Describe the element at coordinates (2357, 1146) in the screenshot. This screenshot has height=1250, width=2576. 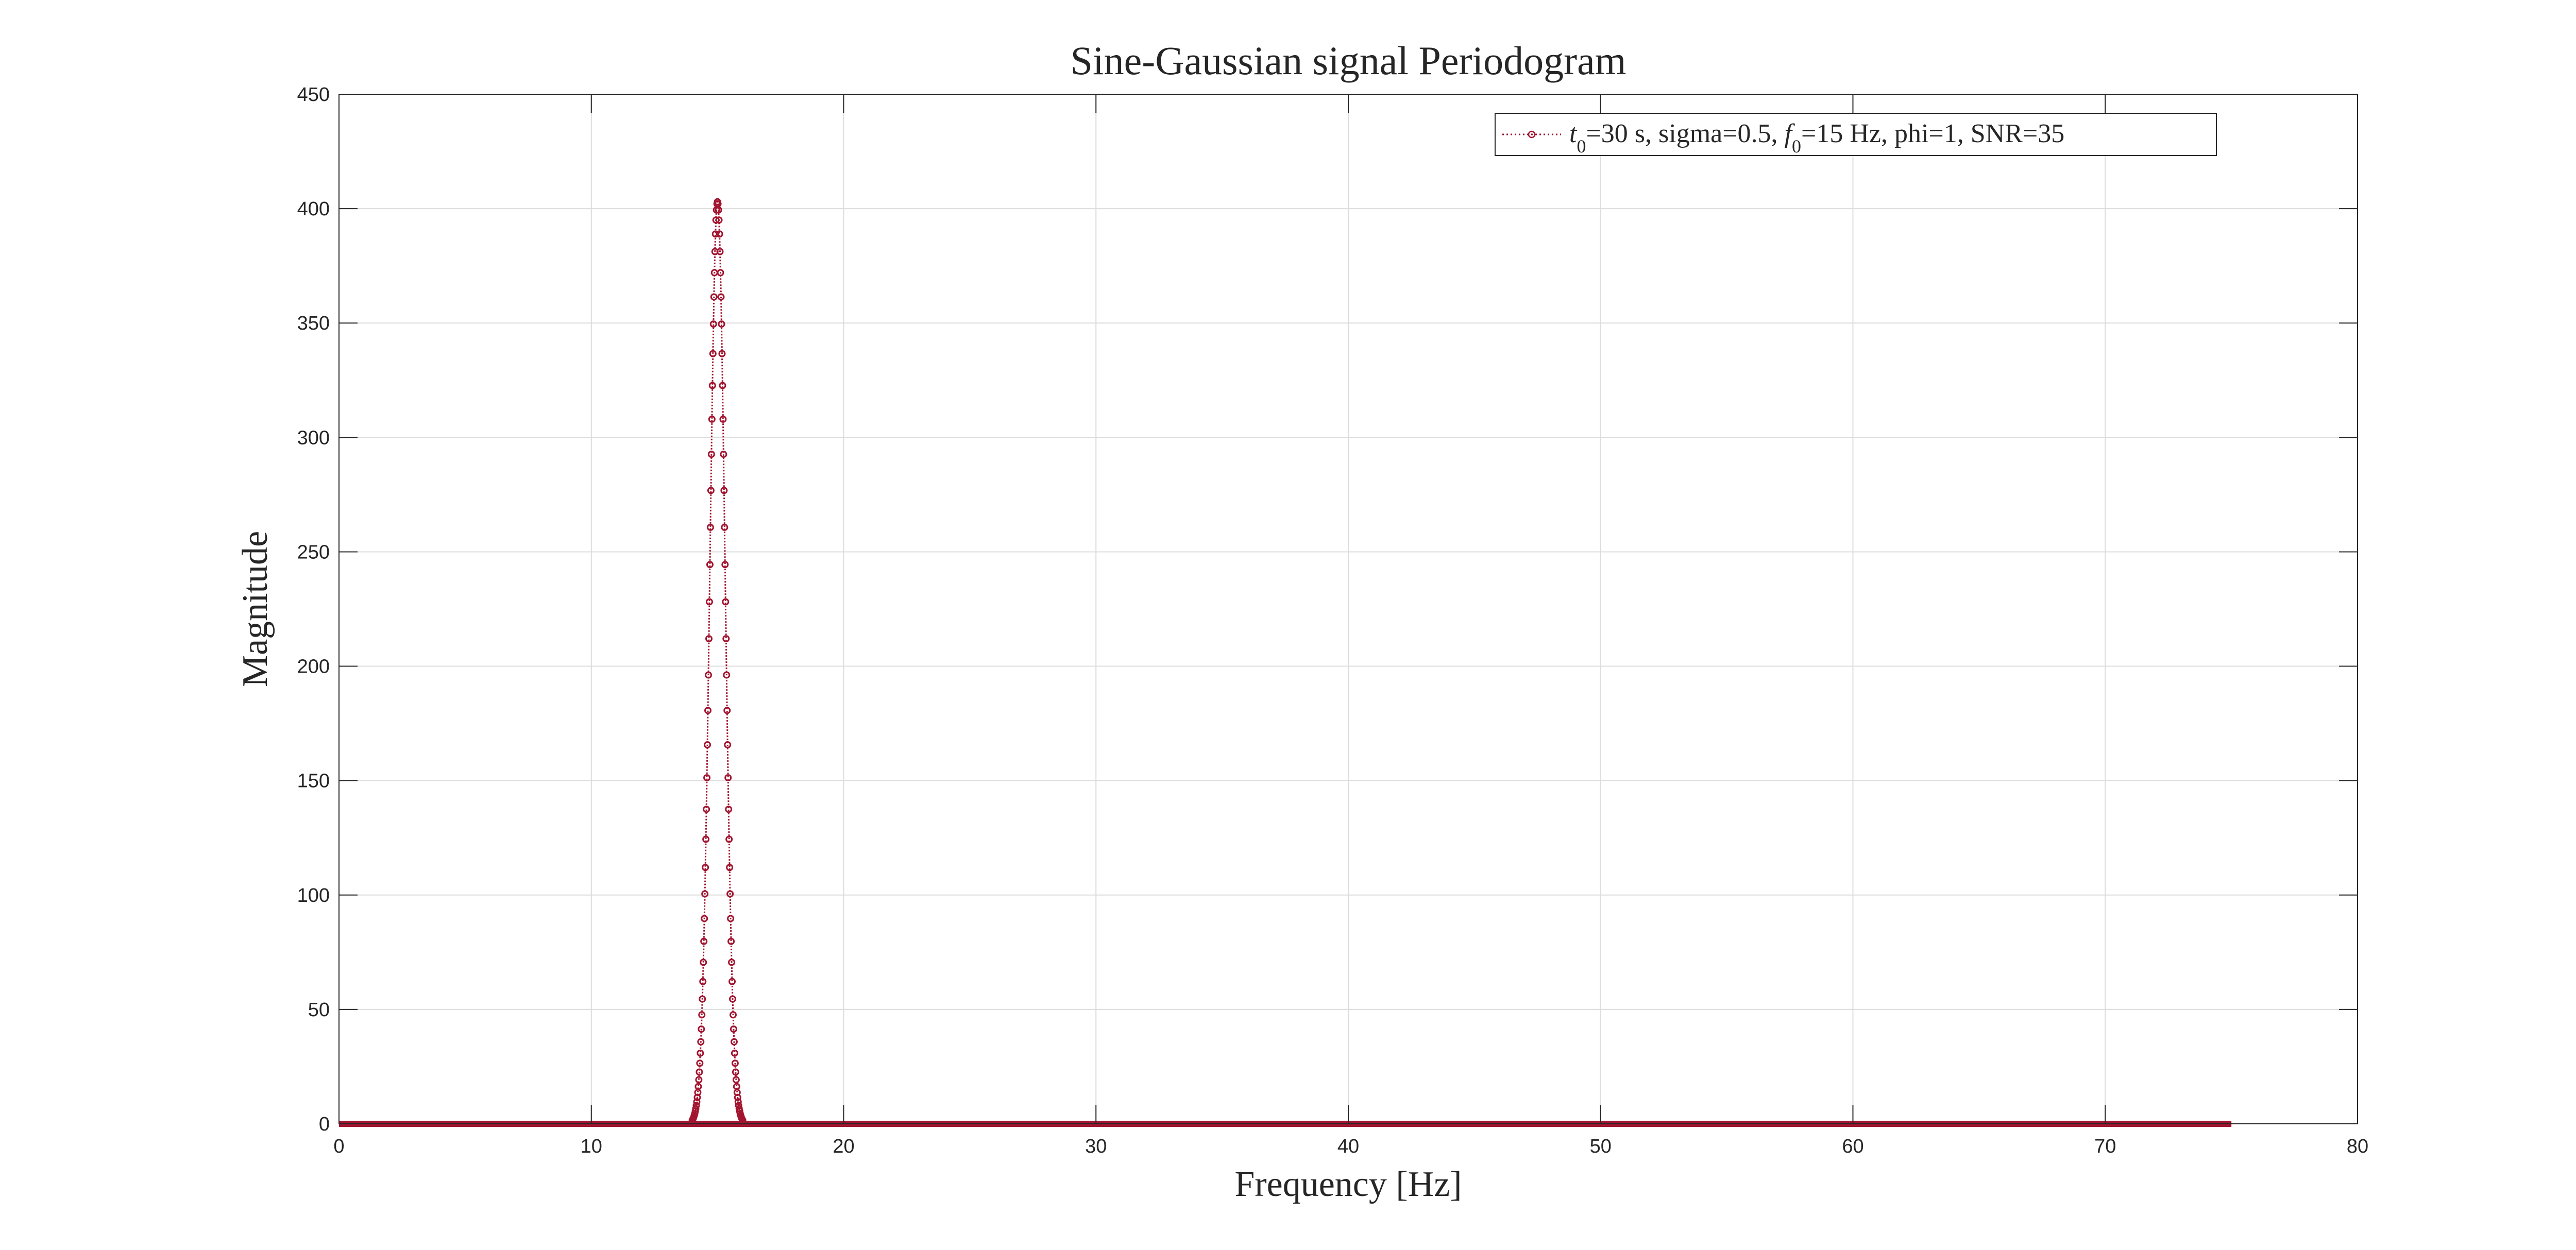
I see `x-tick-label: 80` at that location.